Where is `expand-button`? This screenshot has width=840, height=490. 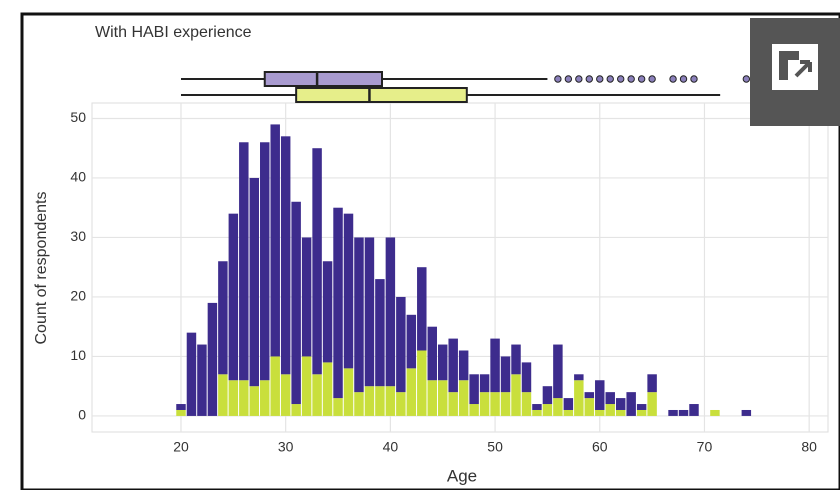
expand-button is located at coordinates (795, 72).